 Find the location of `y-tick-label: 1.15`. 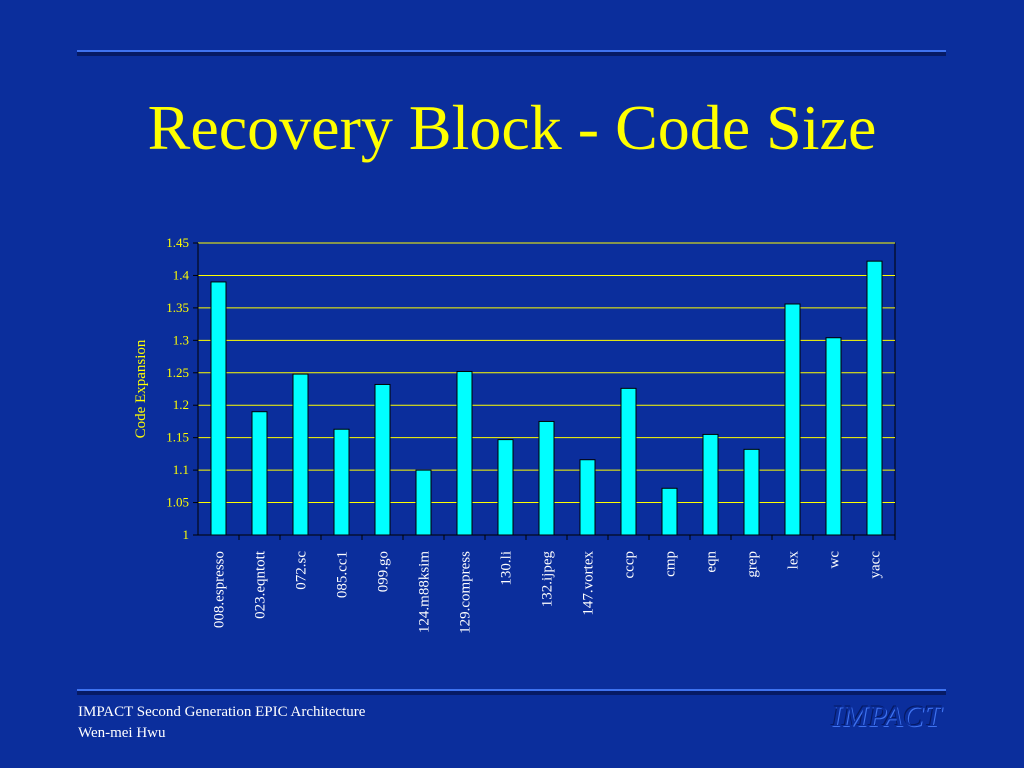

y-tick-label: 1.15 is located at coordinates (177, 437).